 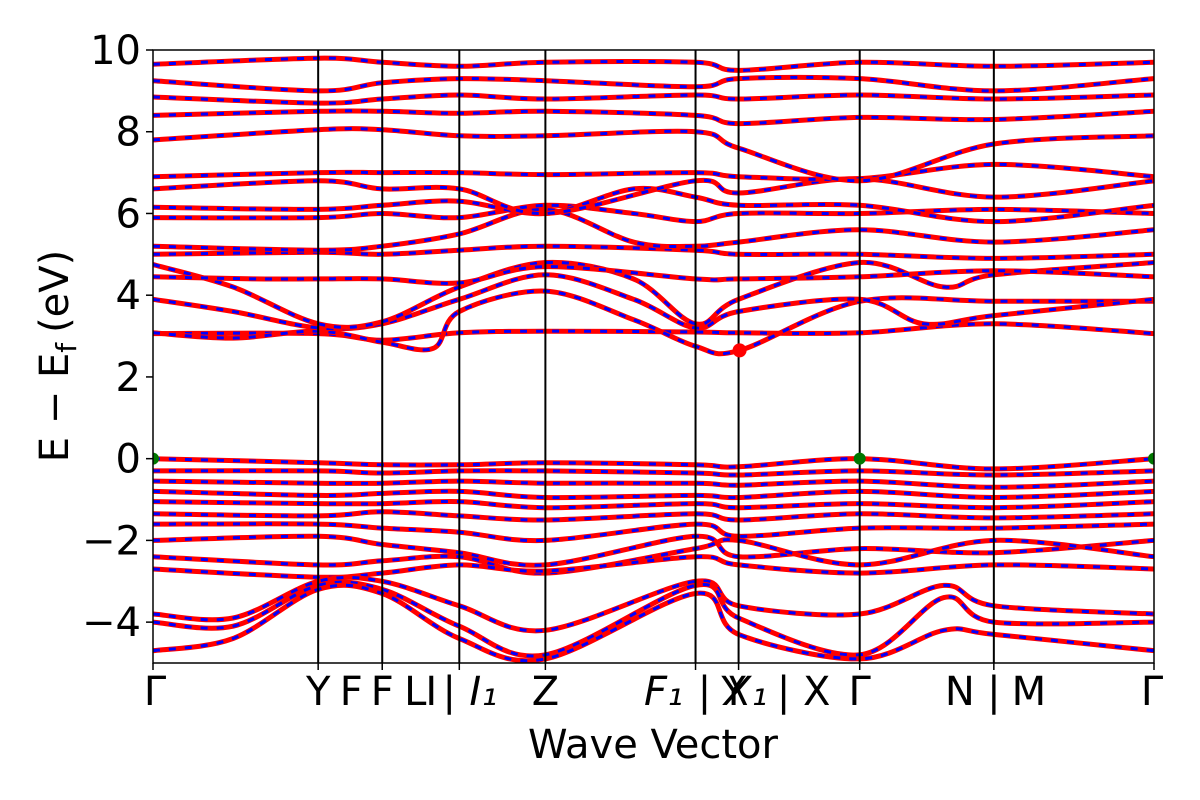 What do you see at coordinates (653, 404) in the screenshot?
I see `extrema-markers` at bounding box center [653, 404].